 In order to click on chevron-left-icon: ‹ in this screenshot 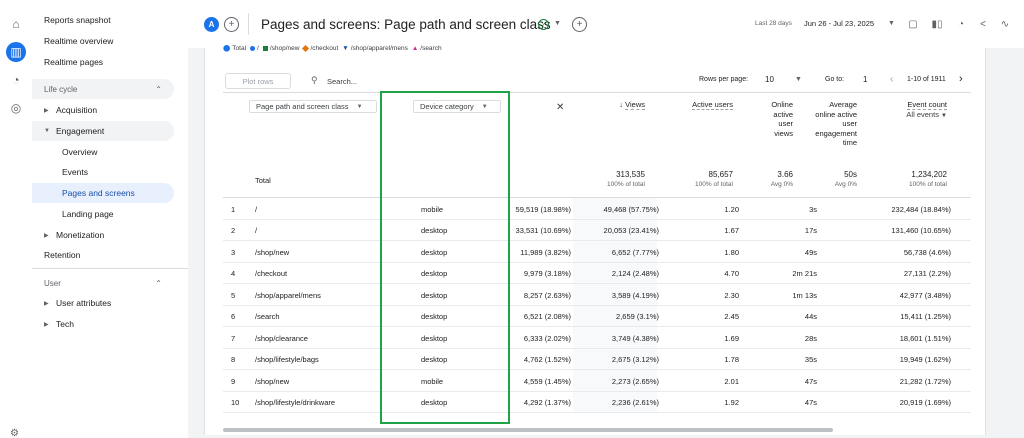, I will do `click(892, 79)`.